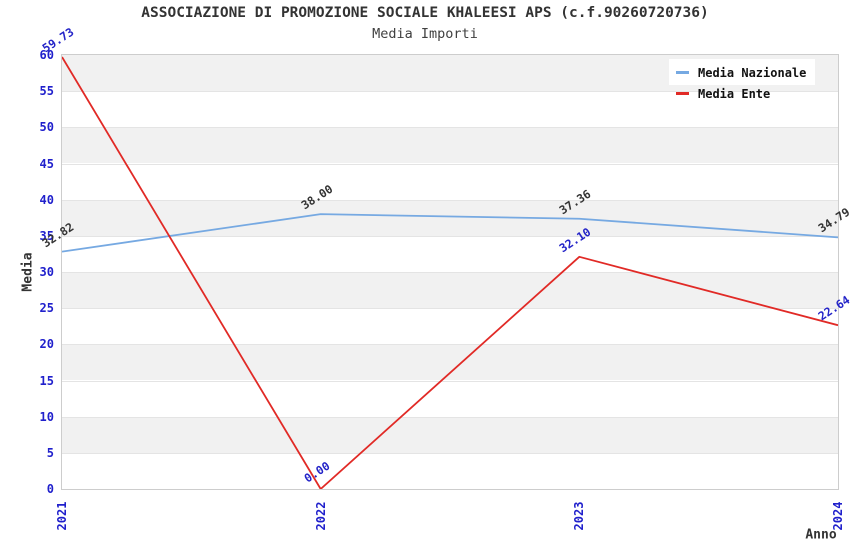 Image resolution: width=850 pixels, height=550 pixels. I want to click on y-tick-label: 25, so click(46, 308).